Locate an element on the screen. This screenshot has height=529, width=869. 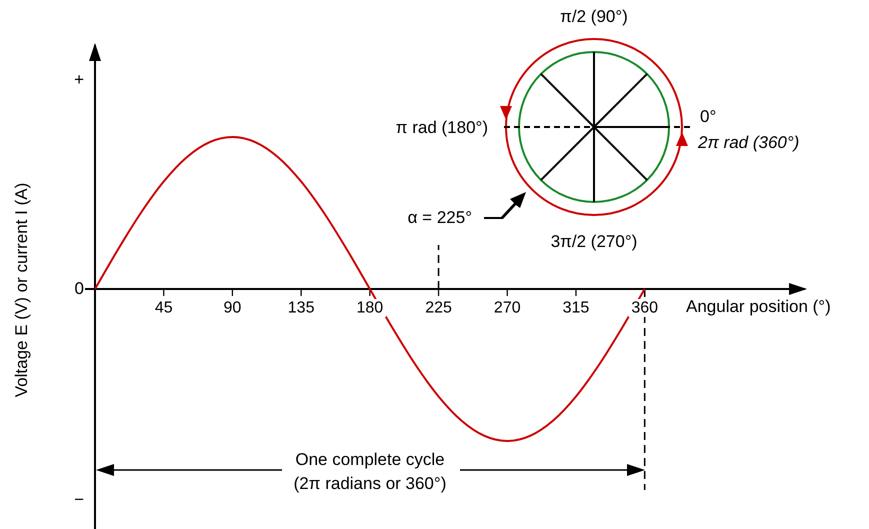
annotation: α = 225° is located at coordinates (440, 218).